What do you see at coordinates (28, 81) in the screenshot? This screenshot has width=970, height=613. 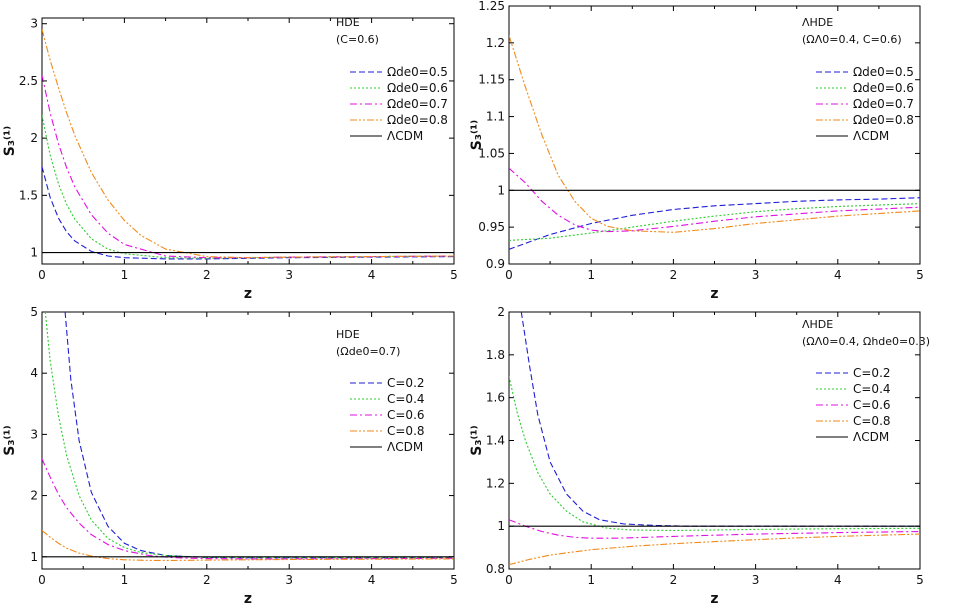 I see `y-tick-label: 2.5` at bounding box center [28, 81].